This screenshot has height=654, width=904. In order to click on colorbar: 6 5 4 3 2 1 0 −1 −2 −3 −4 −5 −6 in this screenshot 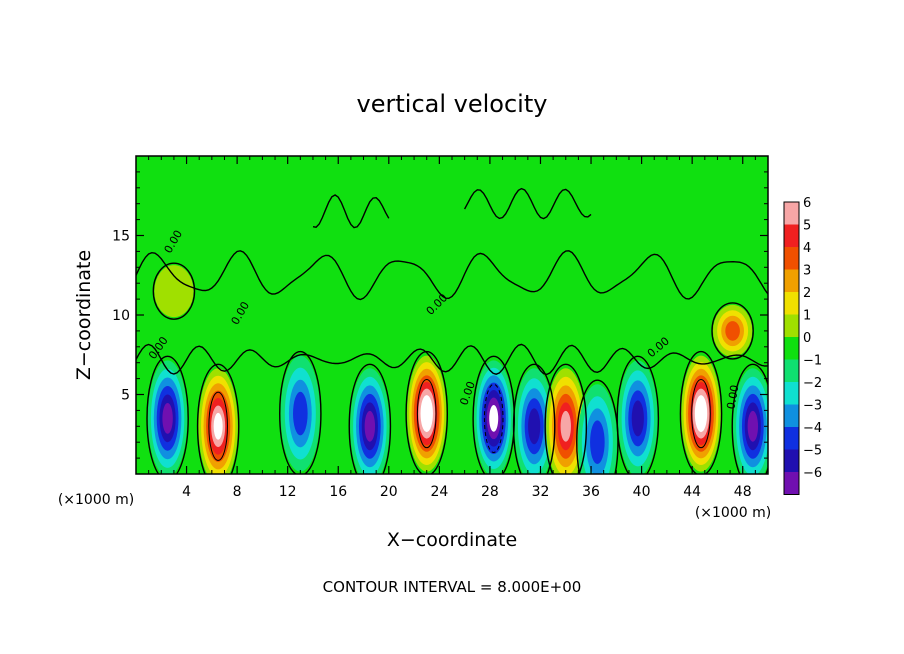, I will do `click(802, 345)`.